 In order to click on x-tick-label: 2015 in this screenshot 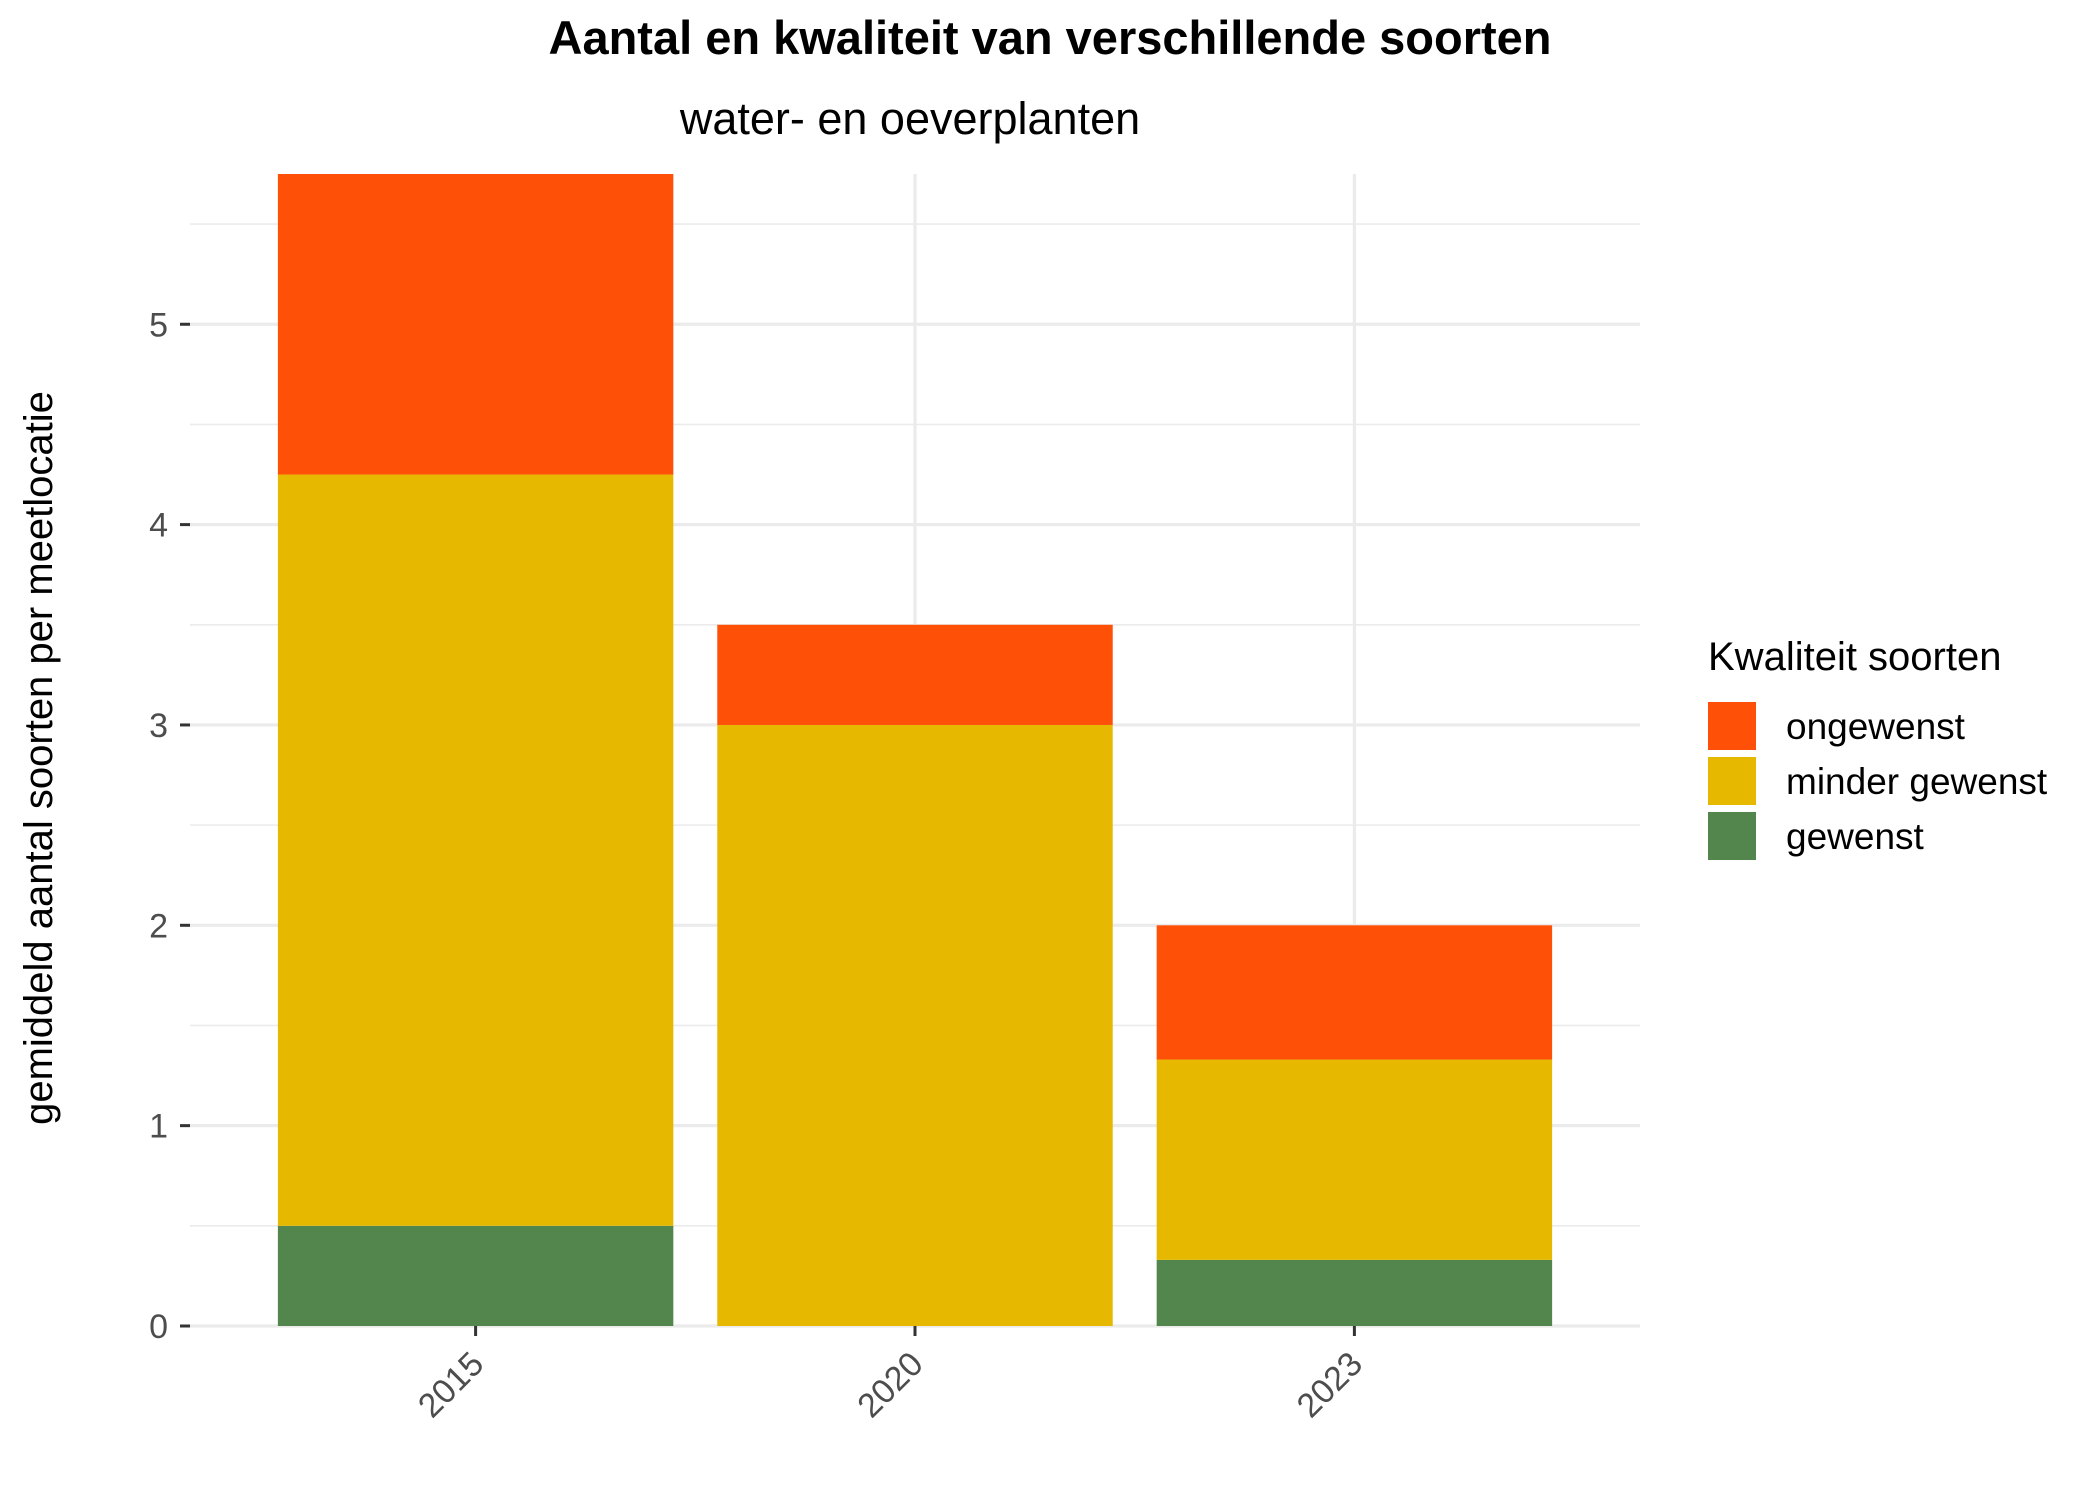, I will do `click(451, 1385)`.